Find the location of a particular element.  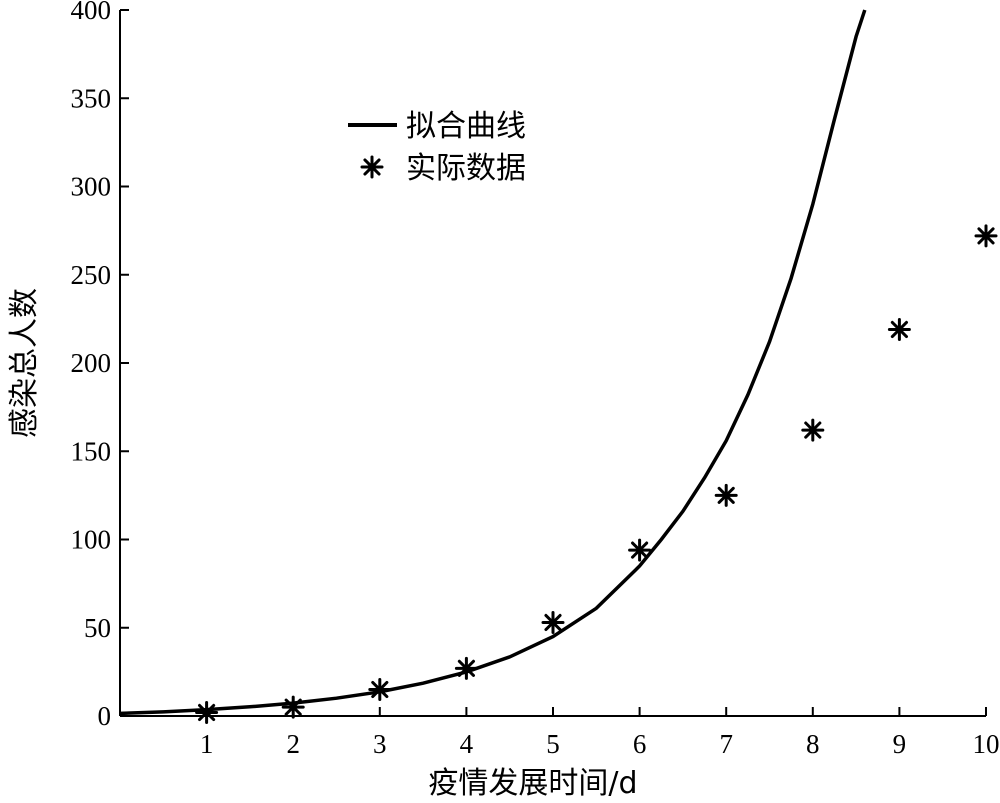

x-tick-label: 9 is located at coordinates (900, 744).